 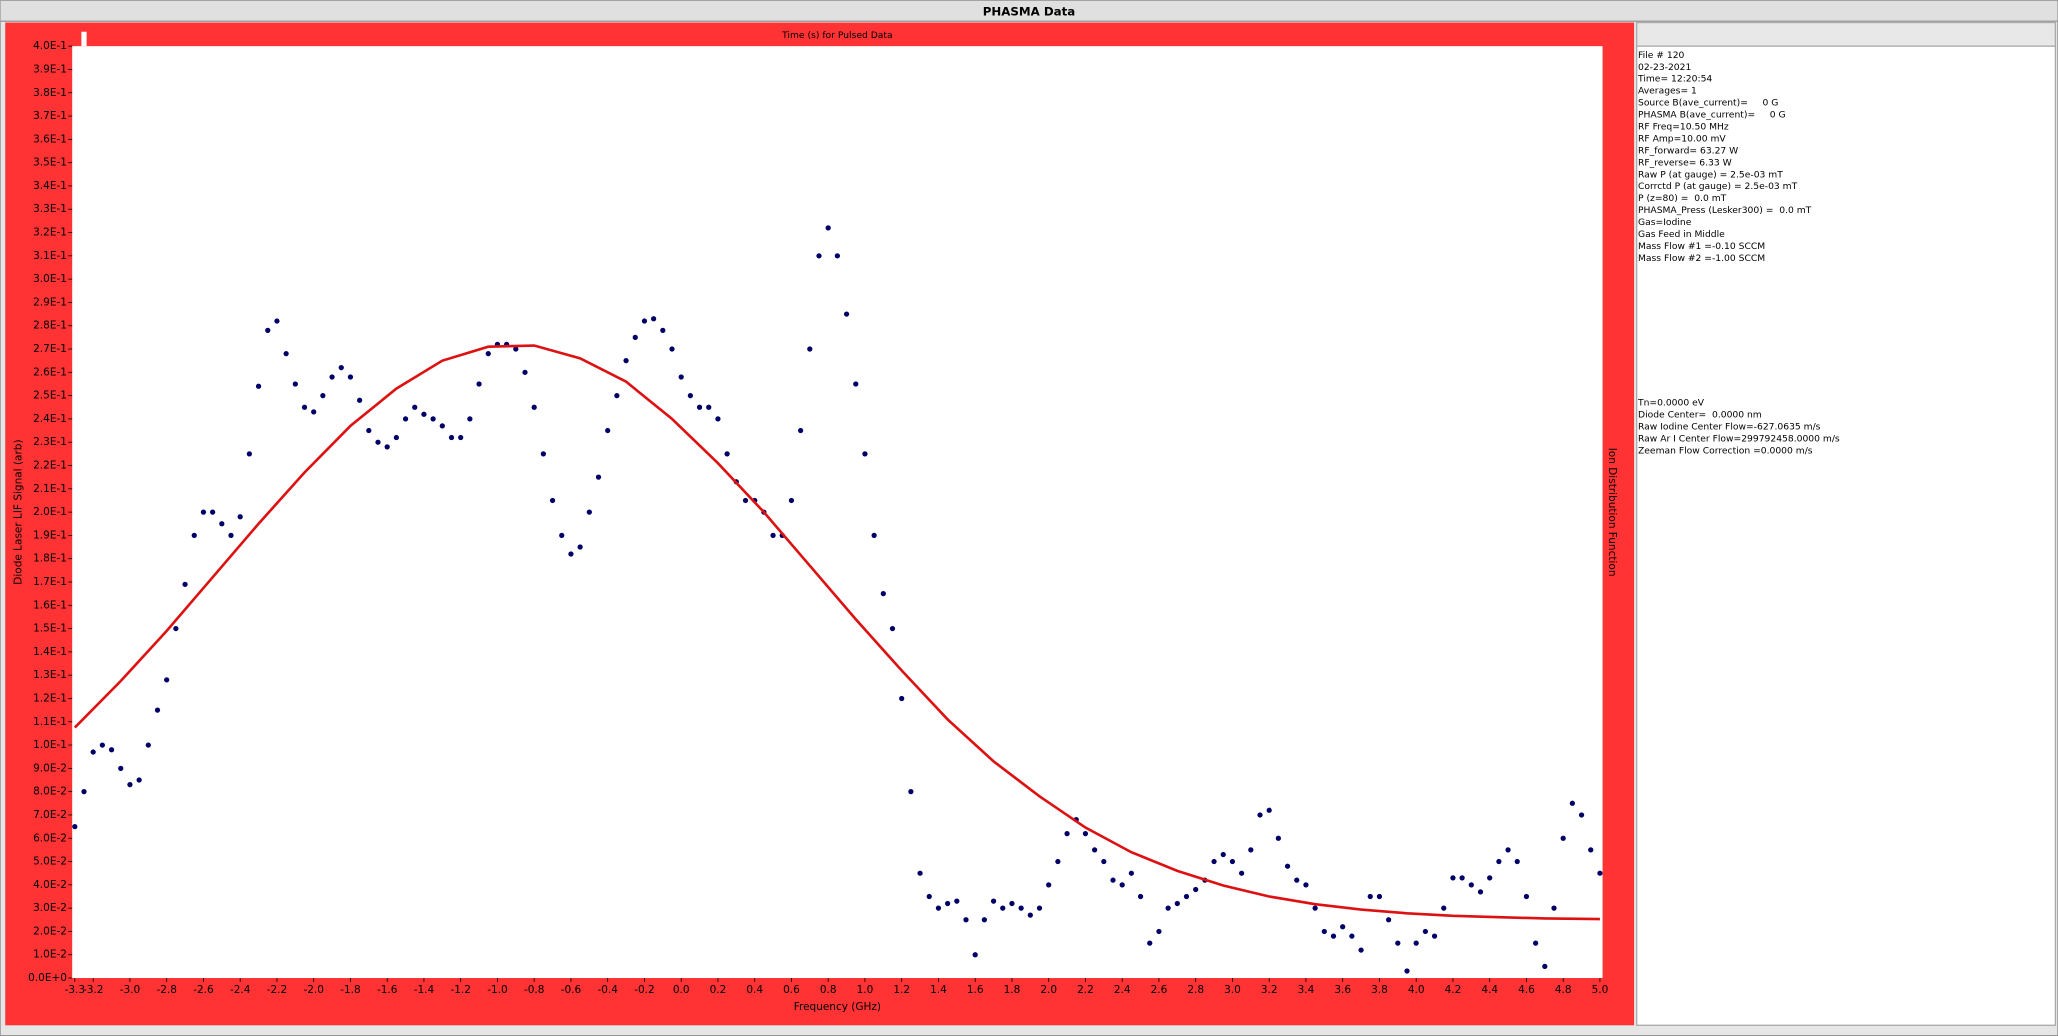 What do you see at coordinates (975, 990) in the screenshot?
I see `x-tick-label: 1.6` at bounding box center [975, 990].